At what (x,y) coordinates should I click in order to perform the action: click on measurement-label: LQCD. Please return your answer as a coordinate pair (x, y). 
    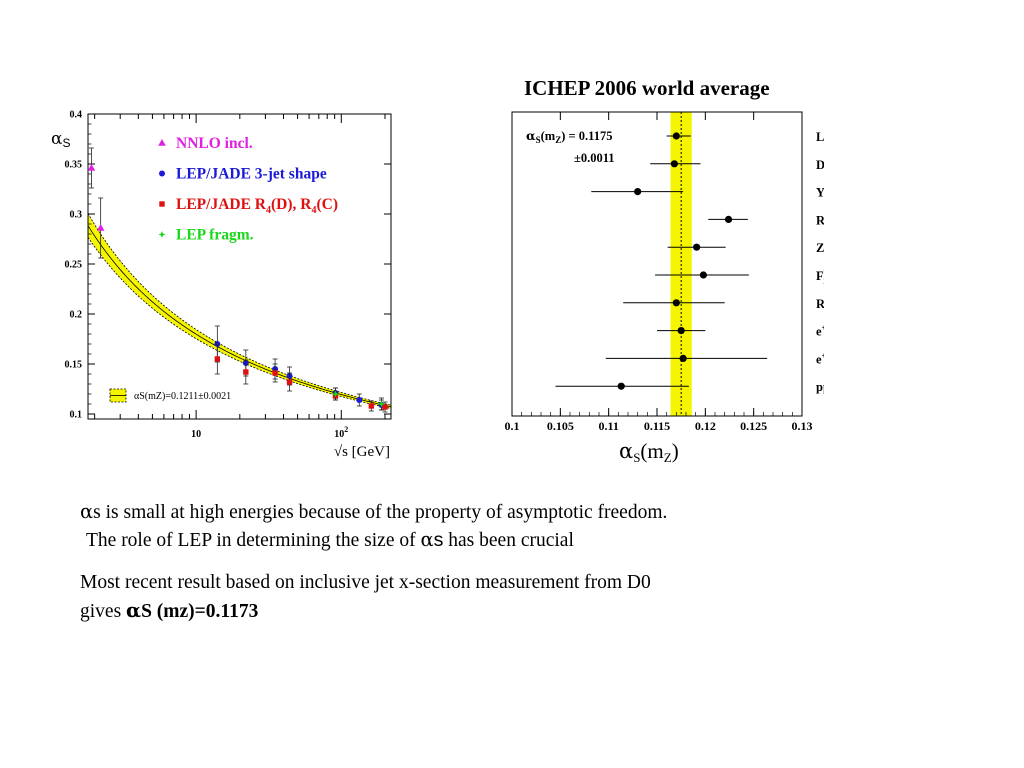
    Looking at the image, I should click on (820, 137).